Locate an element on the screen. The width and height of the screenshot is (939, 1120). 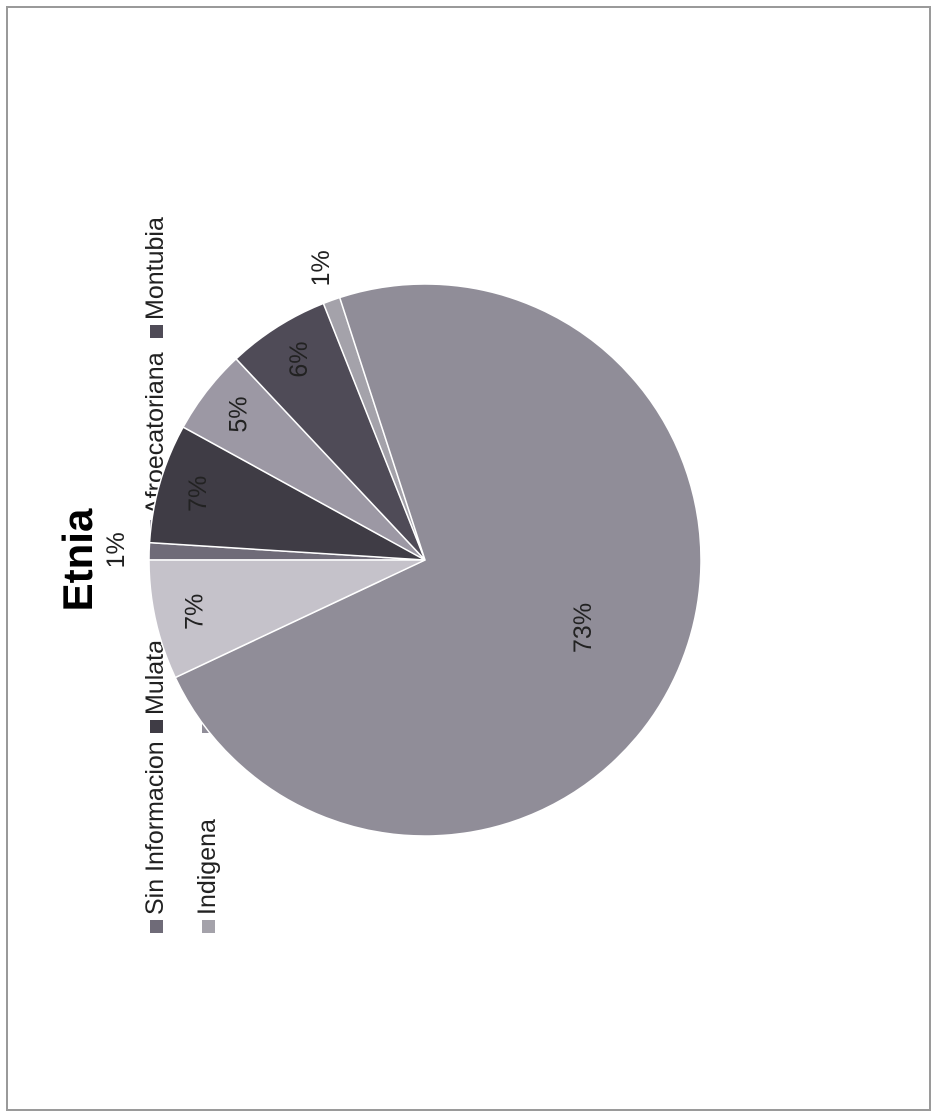
legend-item-montubia: Montubia is located at coordinates (155, 277).